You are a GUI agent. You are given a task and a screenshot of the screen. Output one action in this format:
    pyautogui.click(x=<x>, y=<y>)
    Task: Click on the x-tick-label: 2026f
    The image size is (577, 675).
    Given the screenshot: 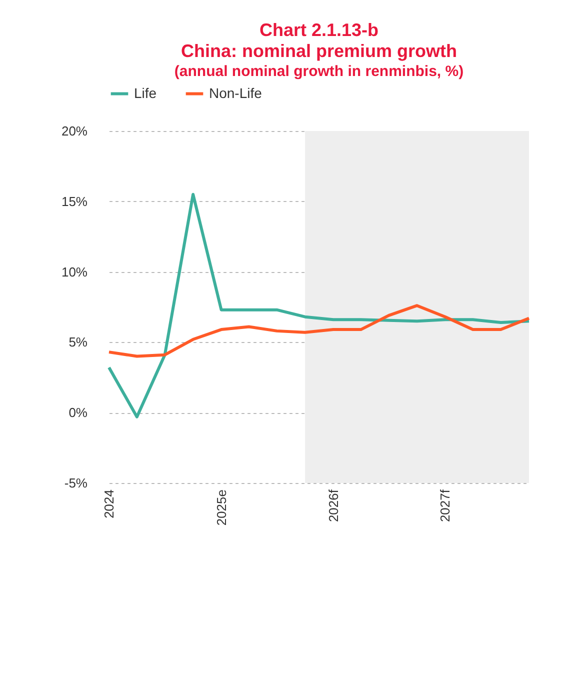 What is the action you would take?
    pyautogui.click(x=333, y=505)
    